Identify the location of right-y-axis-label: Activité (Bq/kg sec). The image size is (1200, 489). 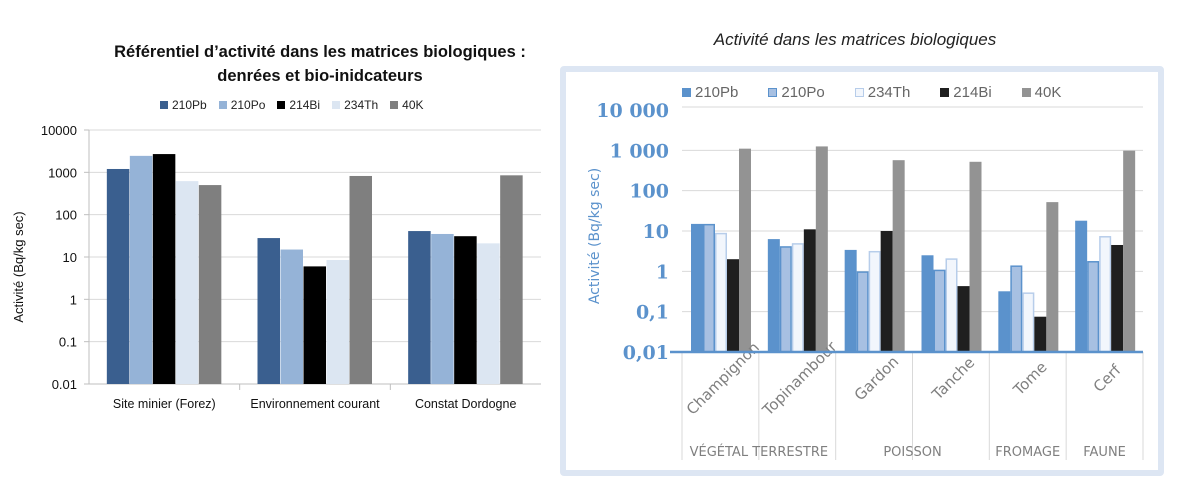
(595, 236).